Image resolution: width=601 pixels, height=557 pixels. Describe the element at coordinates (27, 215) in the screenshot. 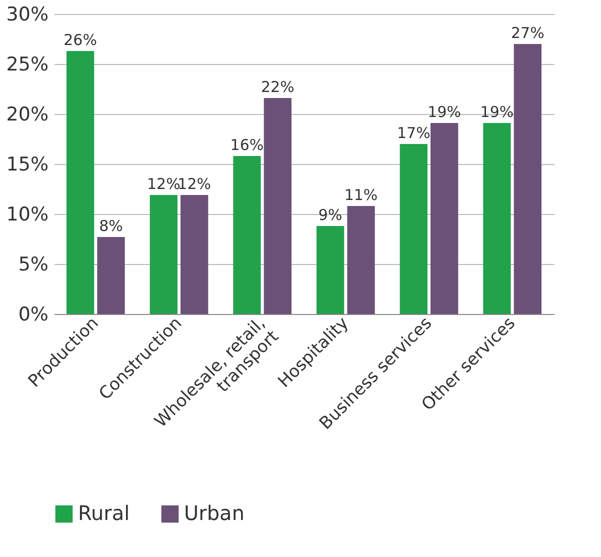

I see `y-tick-label: 10%` at that location.